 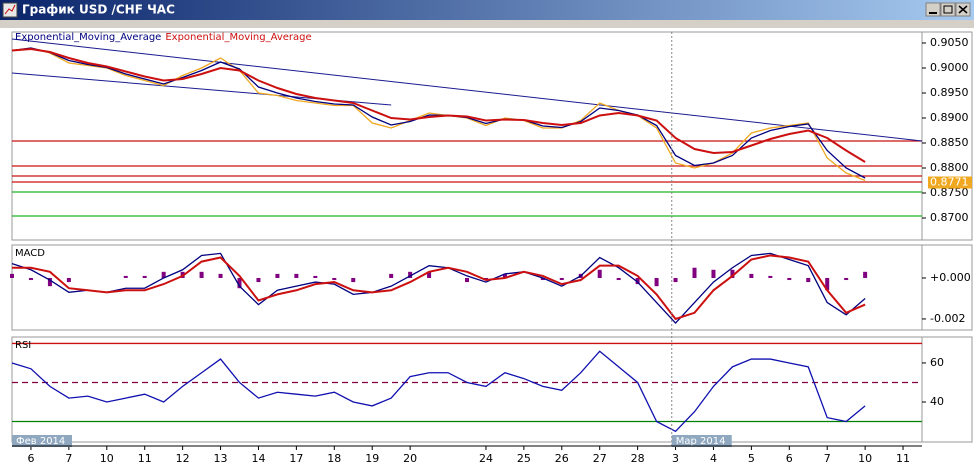 What do you see at coordinates (410, 458) in the screenshot?
I see `x-tick-label: 20` at bounding box center [410, 458].